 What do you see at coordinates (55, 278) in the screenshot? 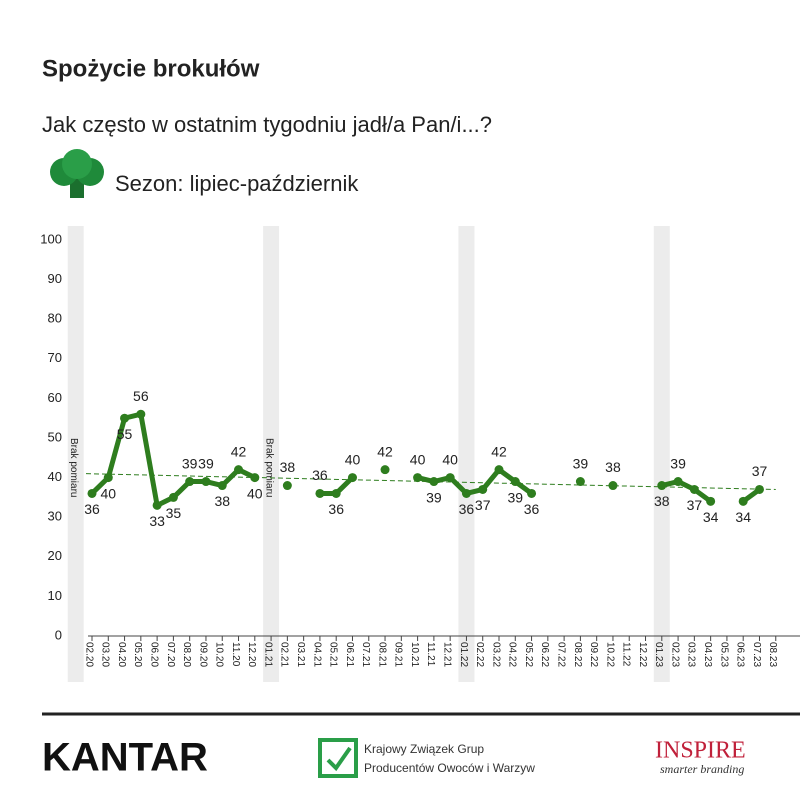
I see `y-tick-label: 90` at bounding box center [55, 278].